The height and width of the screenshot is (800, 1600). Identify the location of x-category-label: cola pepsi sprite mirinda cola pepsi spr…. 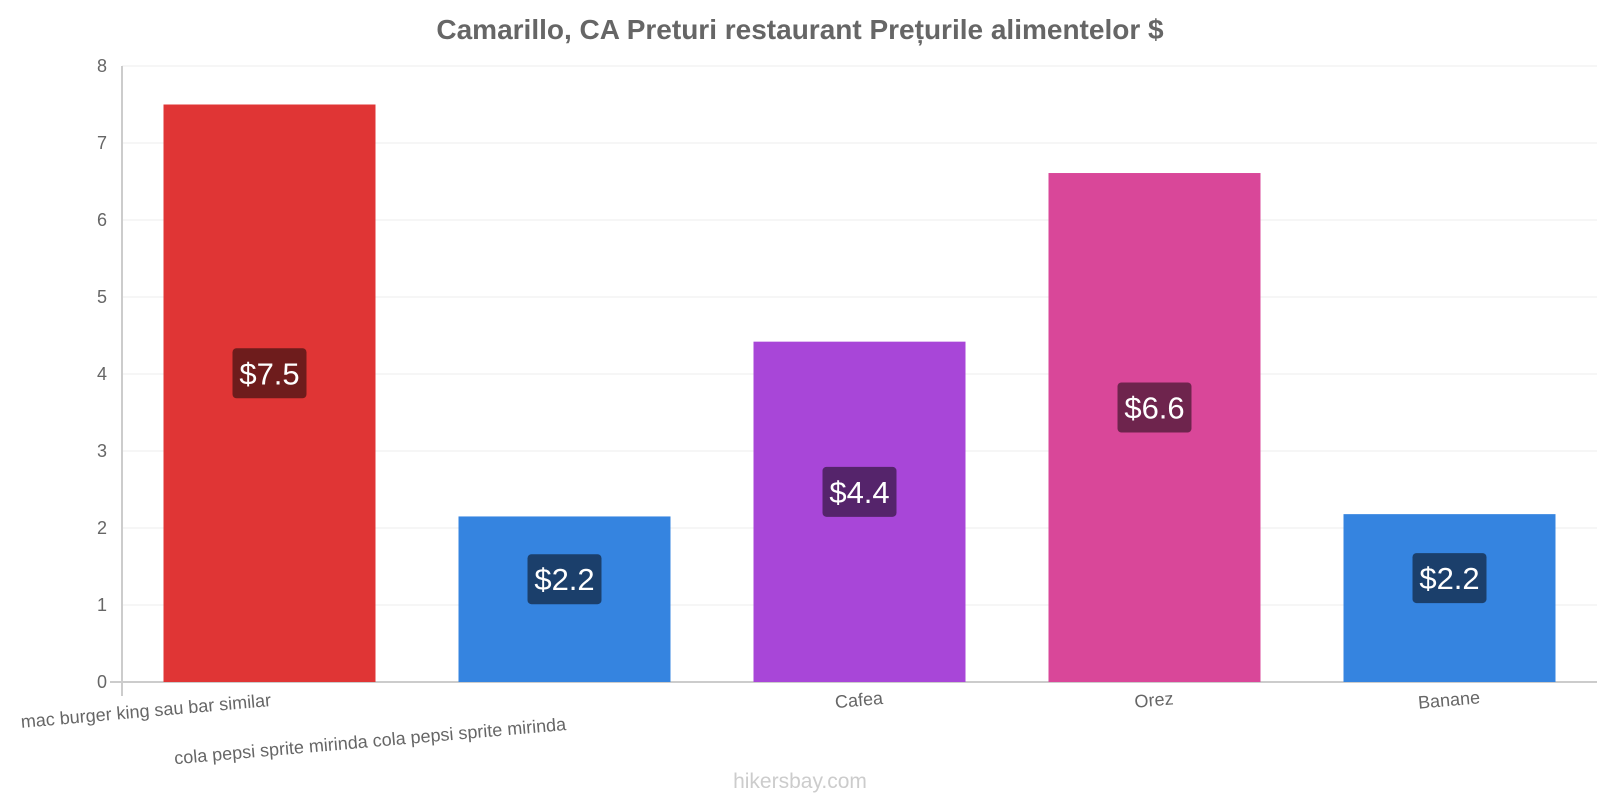
(370, 741).